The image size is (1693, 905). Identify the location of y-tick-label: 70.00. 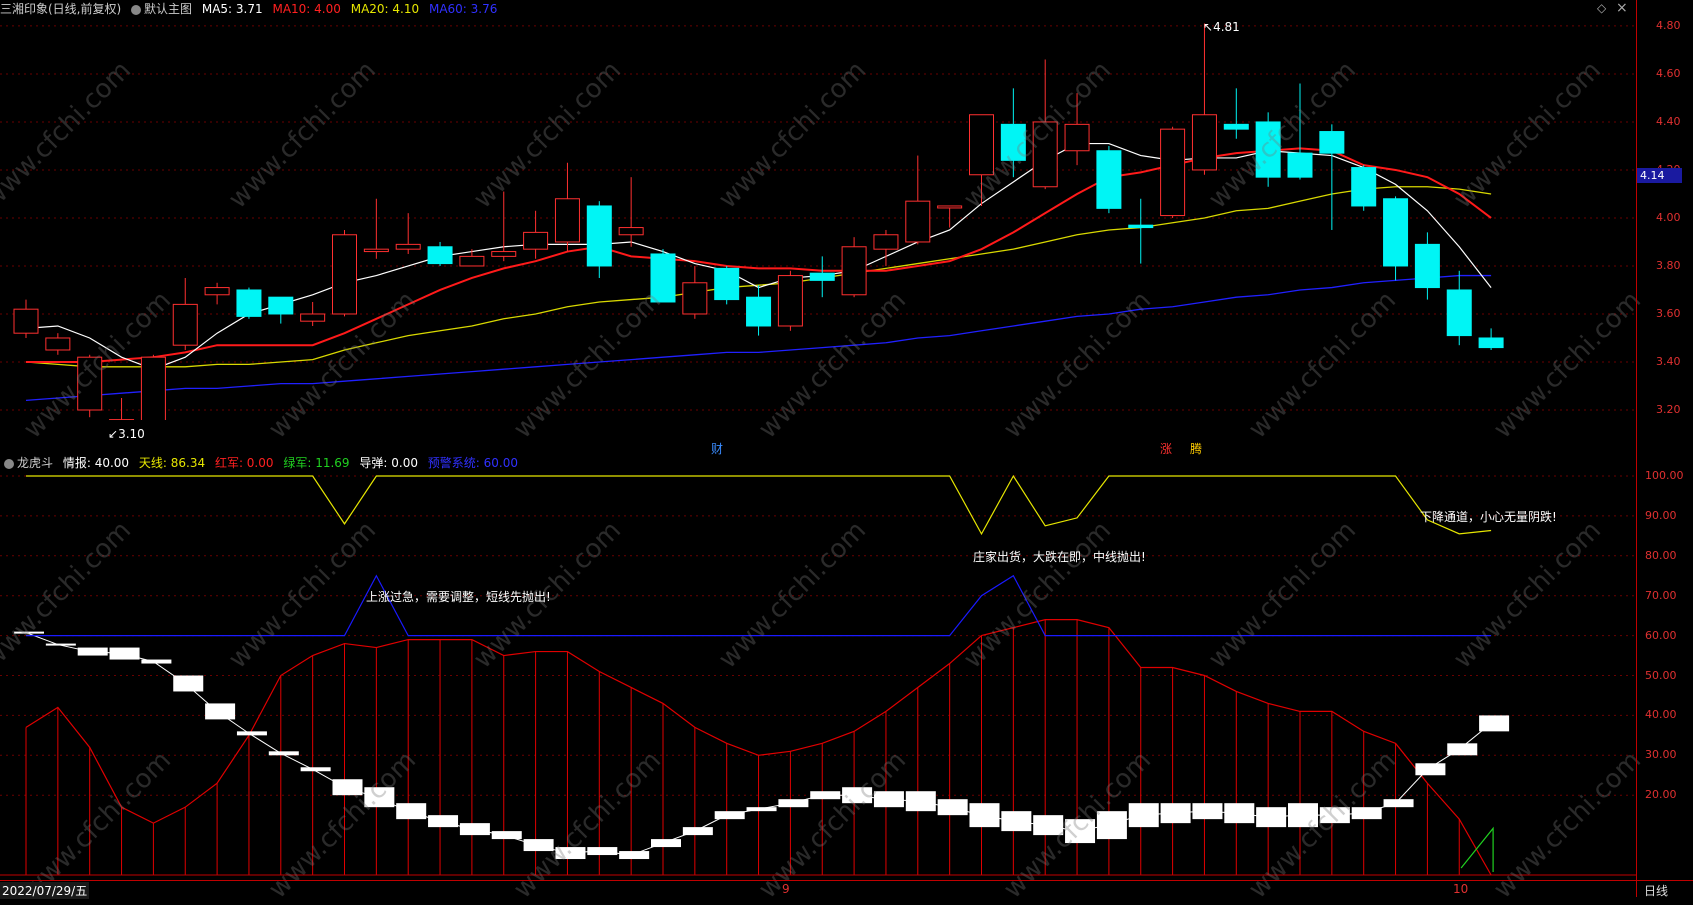
(1661, 595).